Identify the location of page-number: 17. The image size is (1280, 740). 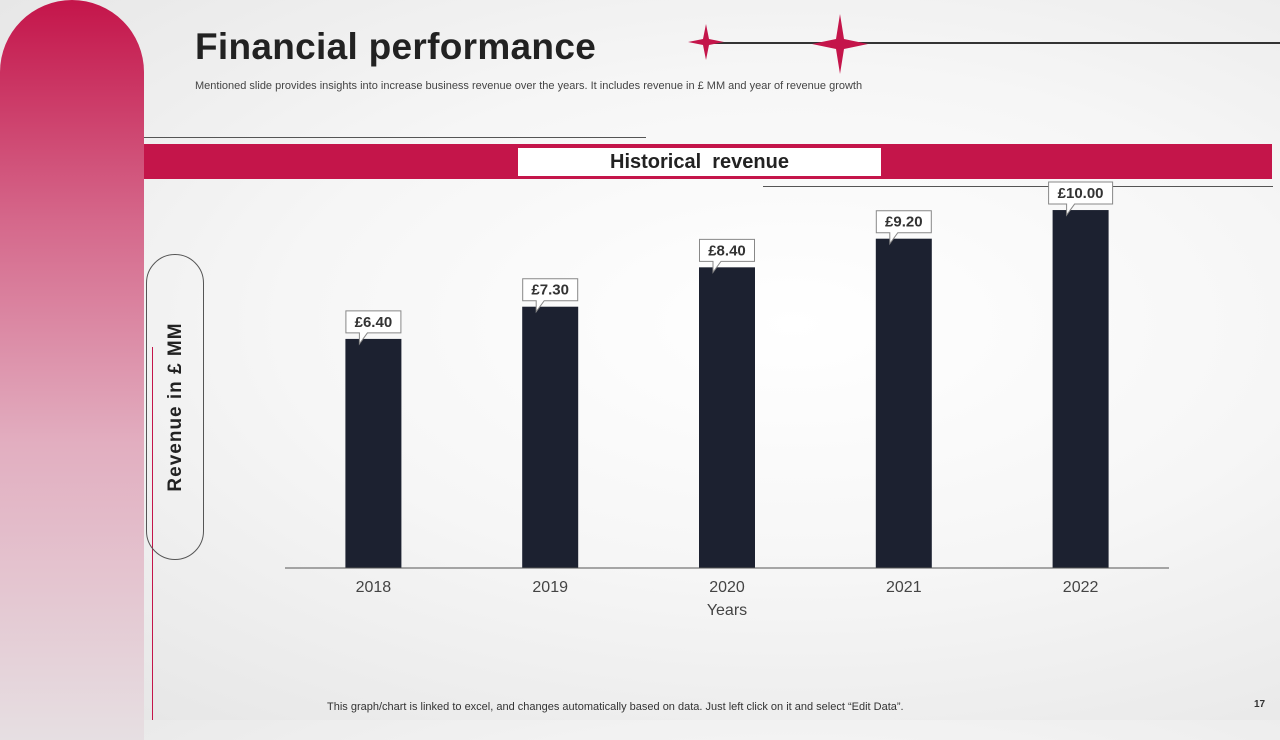
(1260, 704).